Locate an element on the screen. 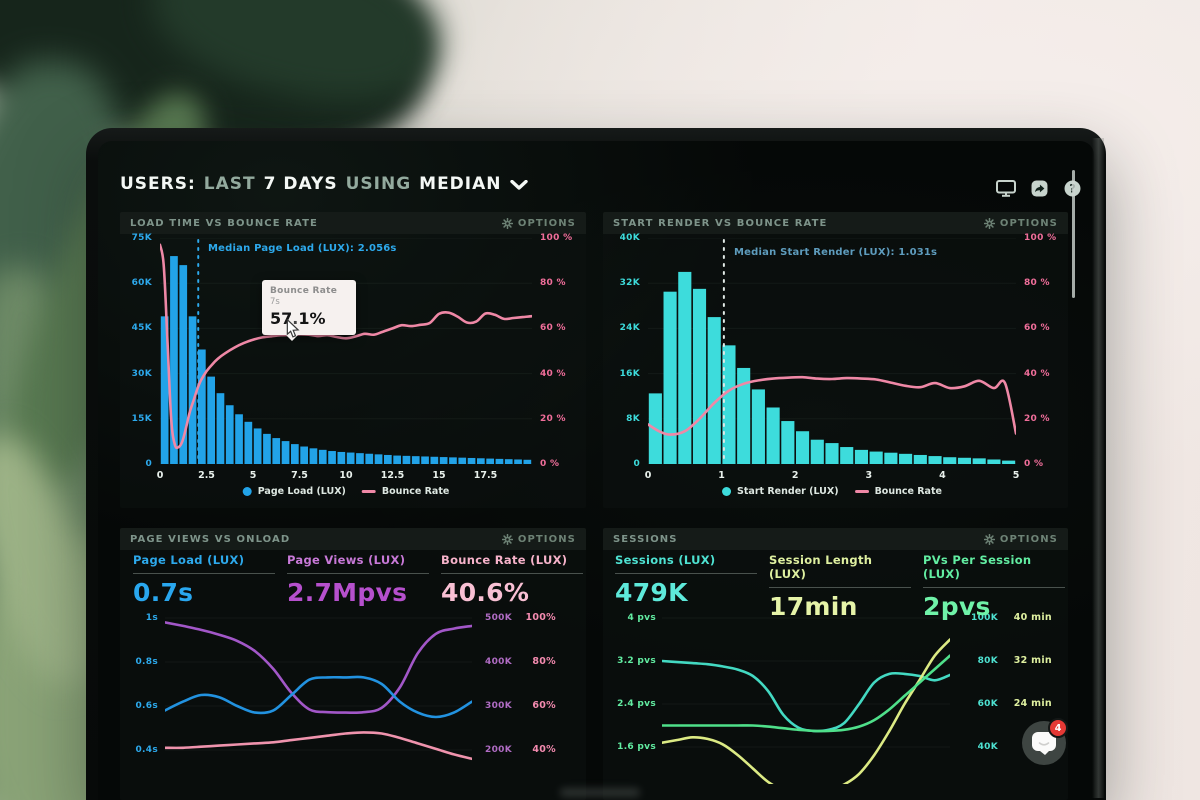  legend-item: Page Load (LUX) is located at coordinates (294, 491).